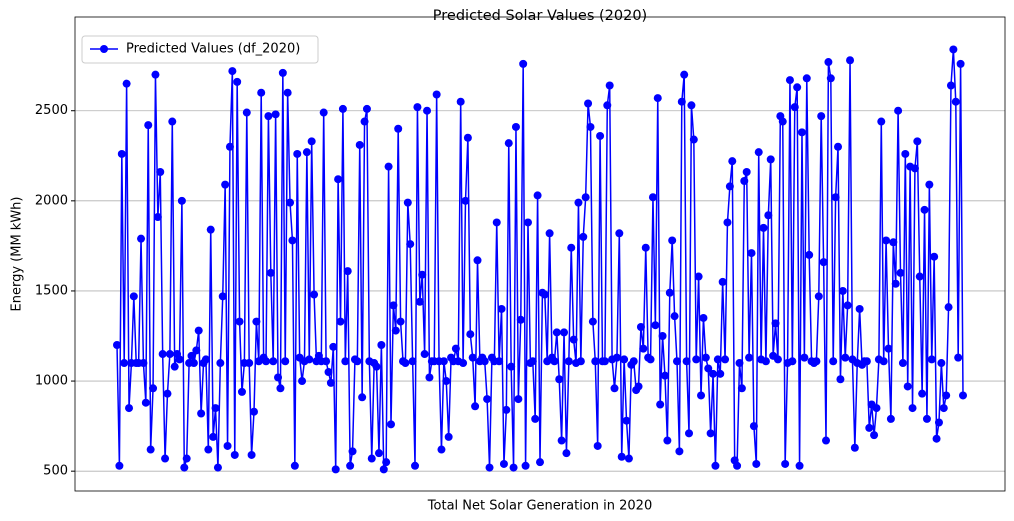 The image size is (1014, 521). Describe the element at coordinates (213, 49) in the screenshot. I see `legend-label: Predicted Values (df_2020)` at that location.